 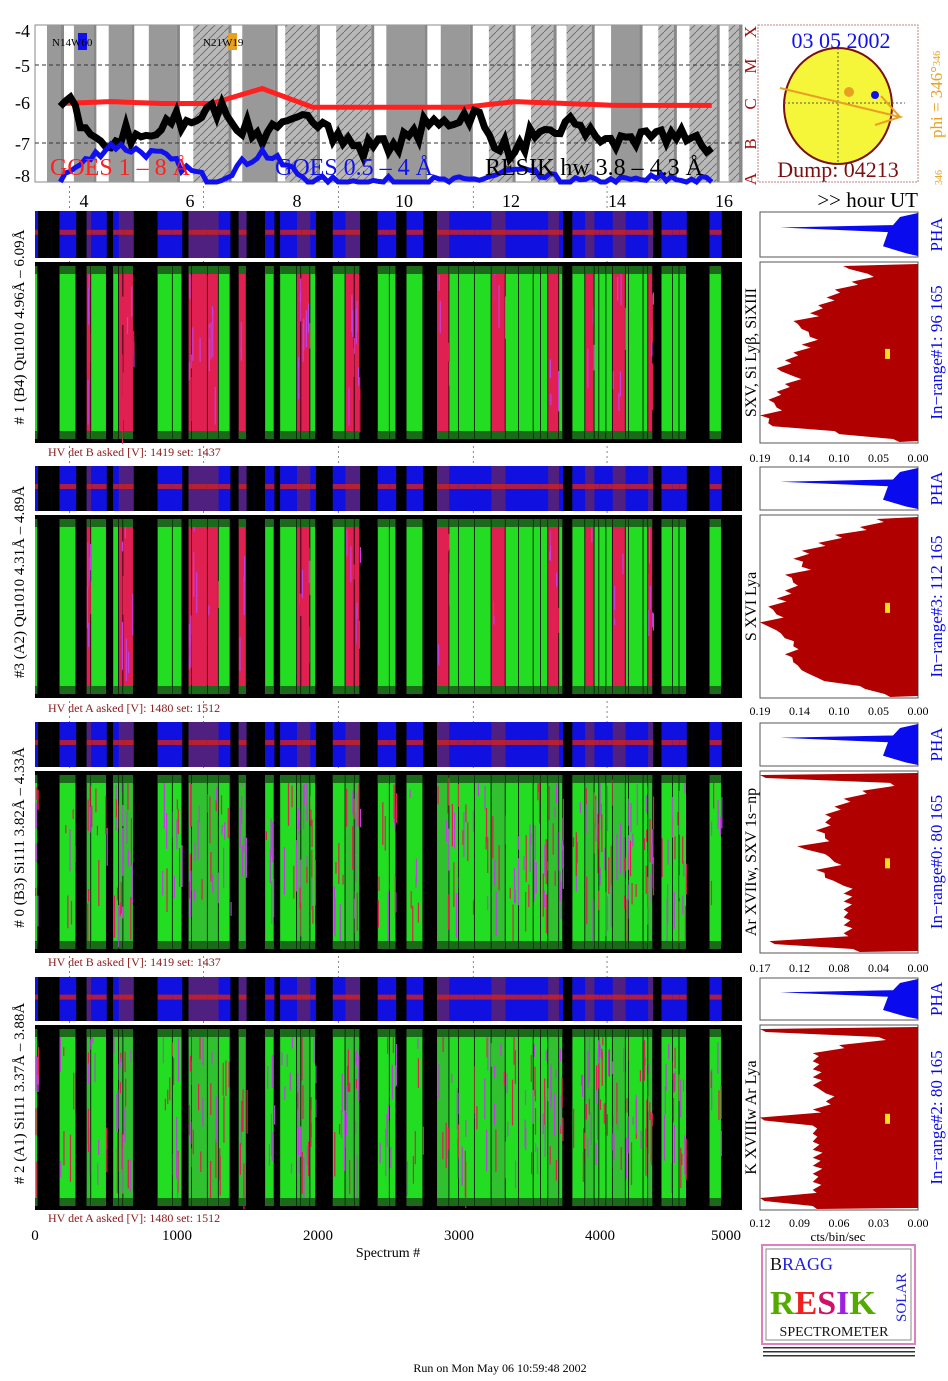 What do you see at coordinates (902, 1297) in the screenshot?
I see `logo-solar: SOLAR` at bounding box center [902, 1297].